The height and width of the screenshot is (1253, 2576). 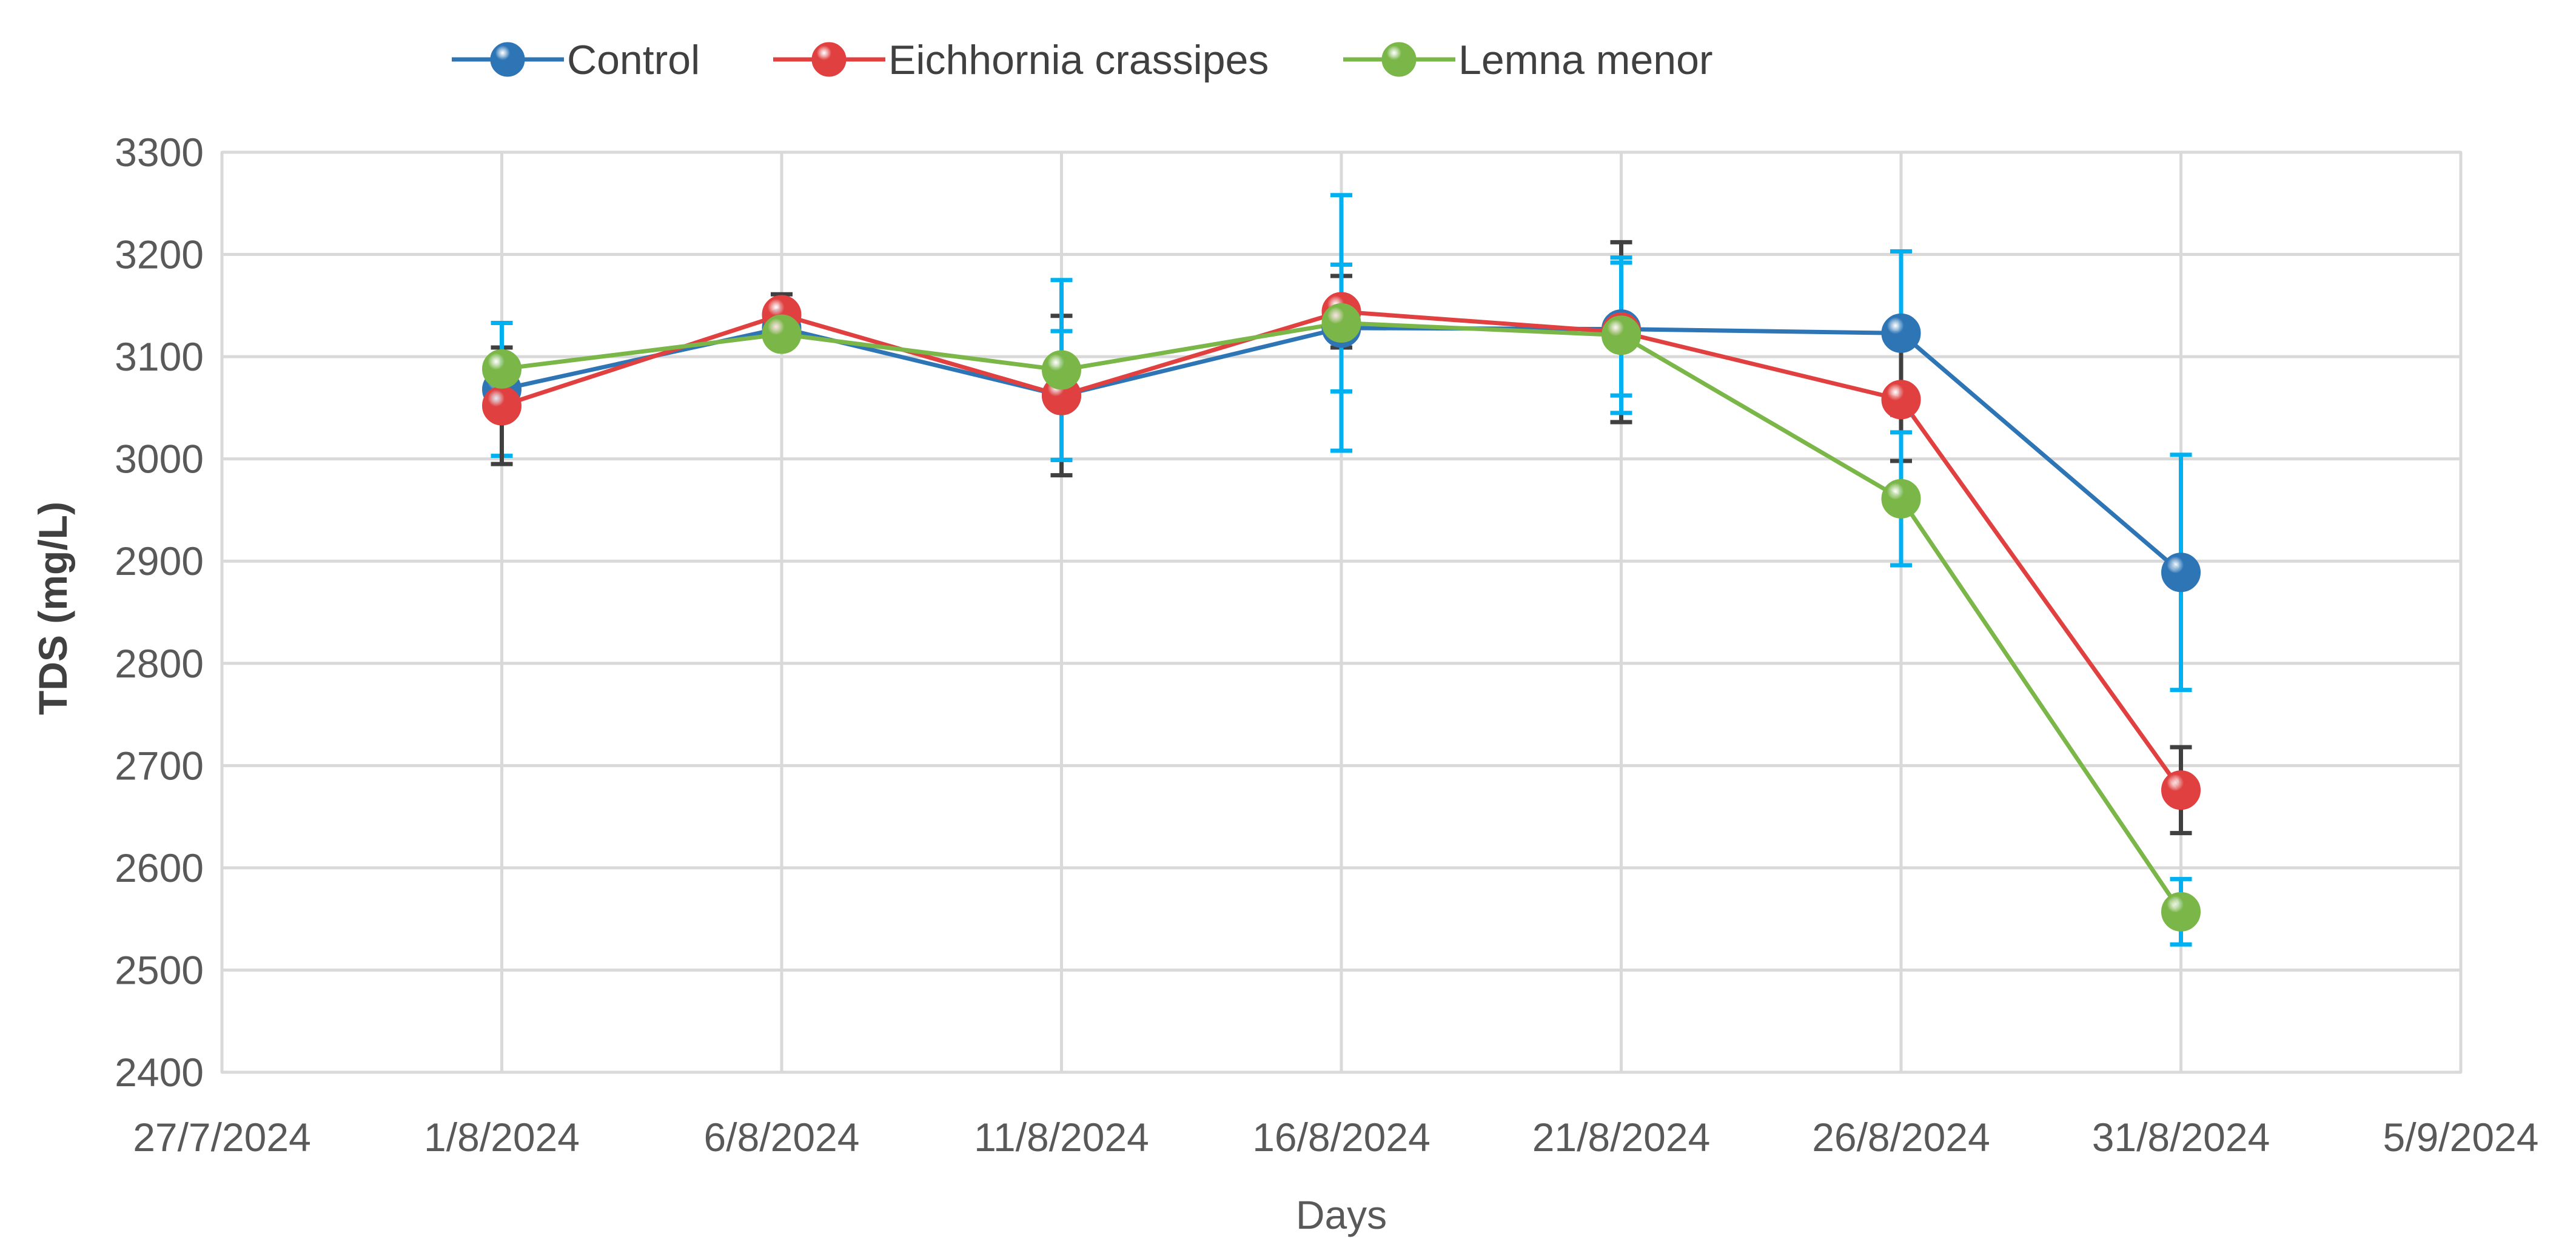 What do you see at coordinates (1585, 60) in the screenshot?
I see `legend-label: Lemna menor` at bounding box center [1585, 60].